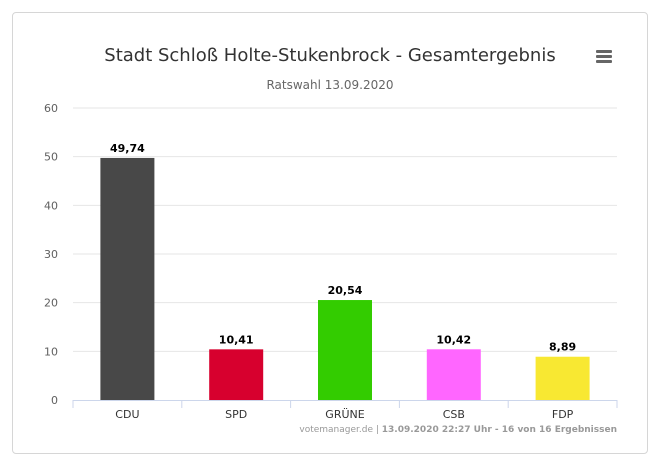  What do you see at coordinates (51, 351) in the screenshot?
I see `y-tick-label: 10` at bounding box center [51, 351].